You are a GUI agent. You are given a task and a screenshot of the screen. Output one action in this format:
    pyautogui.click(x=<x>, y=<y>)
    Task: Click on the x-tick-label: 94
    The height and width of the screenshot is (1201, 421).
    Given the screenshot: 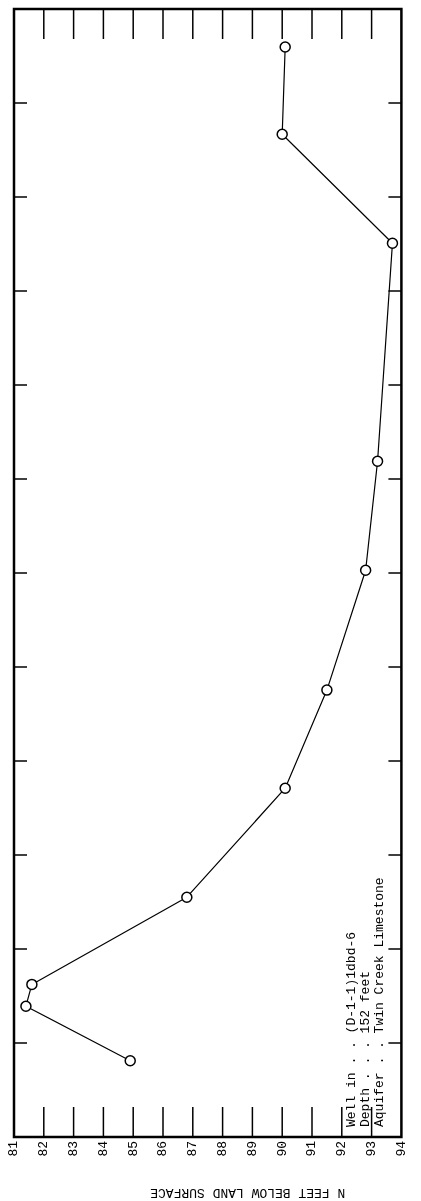 What is the action you would take?
    pyautogui.click(x=401, y=1148)
    